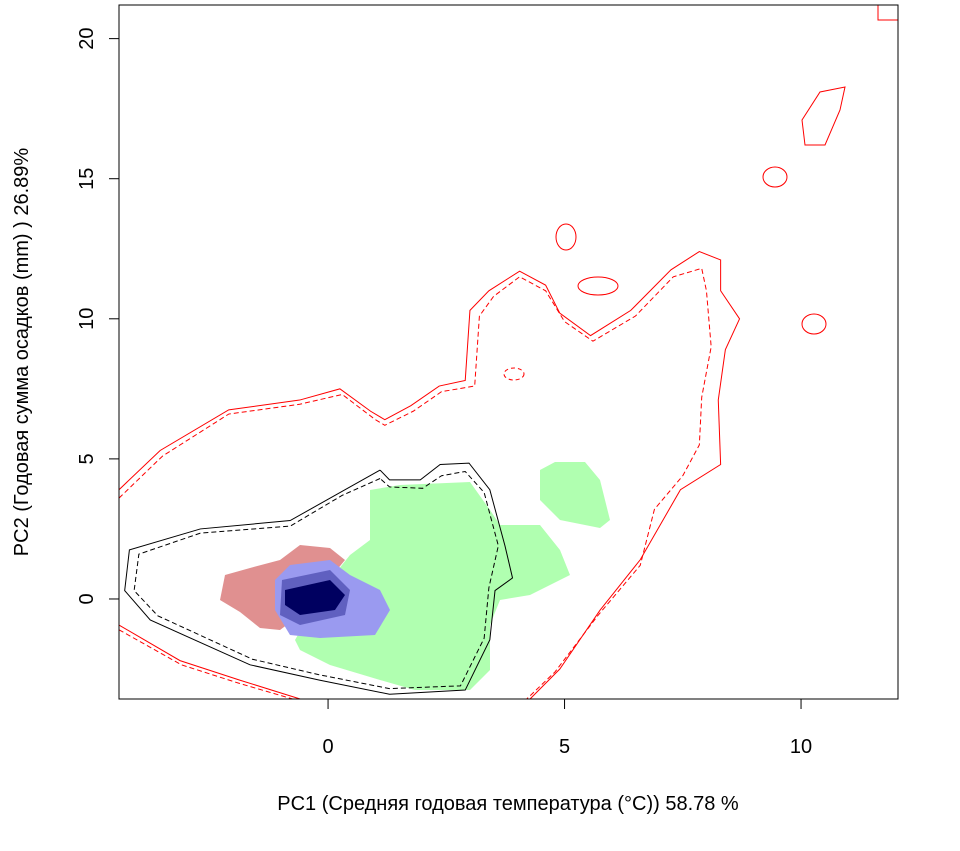 This screenshot has height=851, width=960. What do you see at coordinates (87, 38) in the screenshot?
I see `y-tick-label: 20` at bounding box center [87, 38].